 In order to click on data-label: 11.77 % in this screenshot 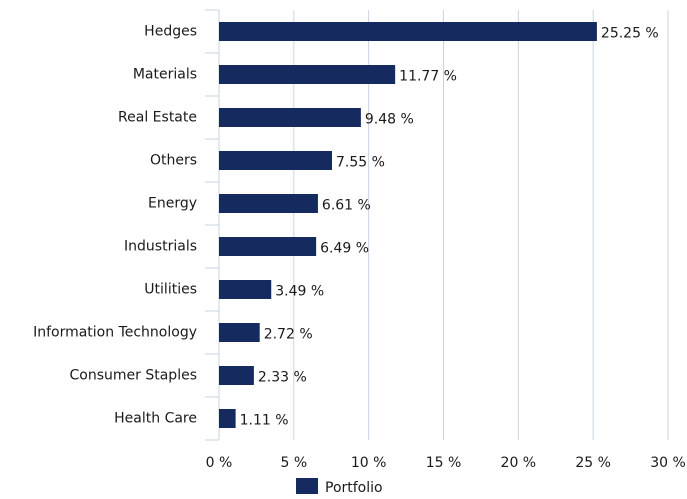, I will do `click(428, 77)`.